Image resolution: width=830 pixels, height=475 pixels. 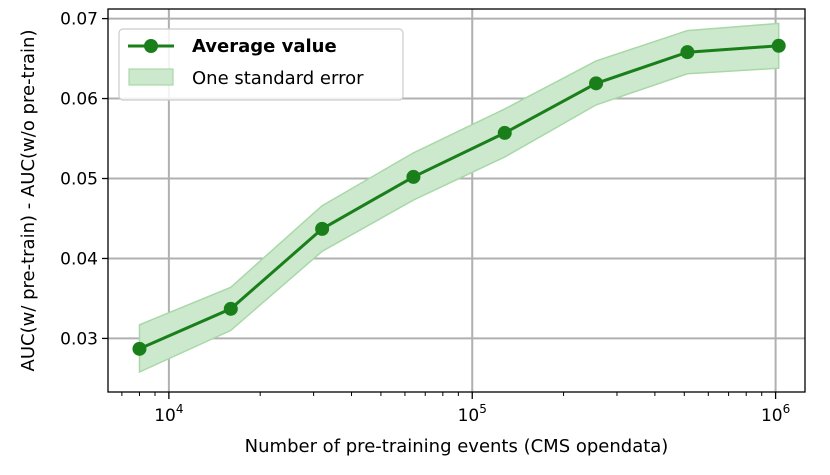 I want to click on legend-box, so click(x=261, y=64).